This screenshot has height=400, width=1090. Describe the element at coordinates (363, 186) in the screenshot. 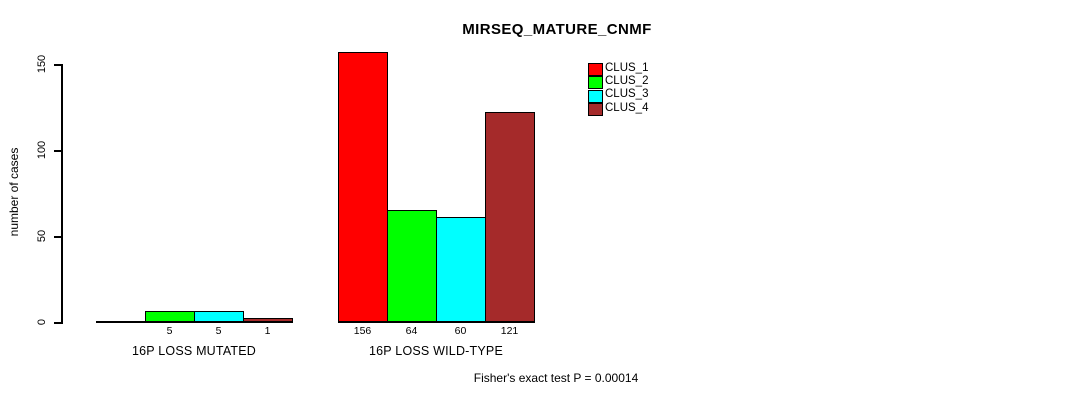

I see `bar-clus_1-group2` at that location.